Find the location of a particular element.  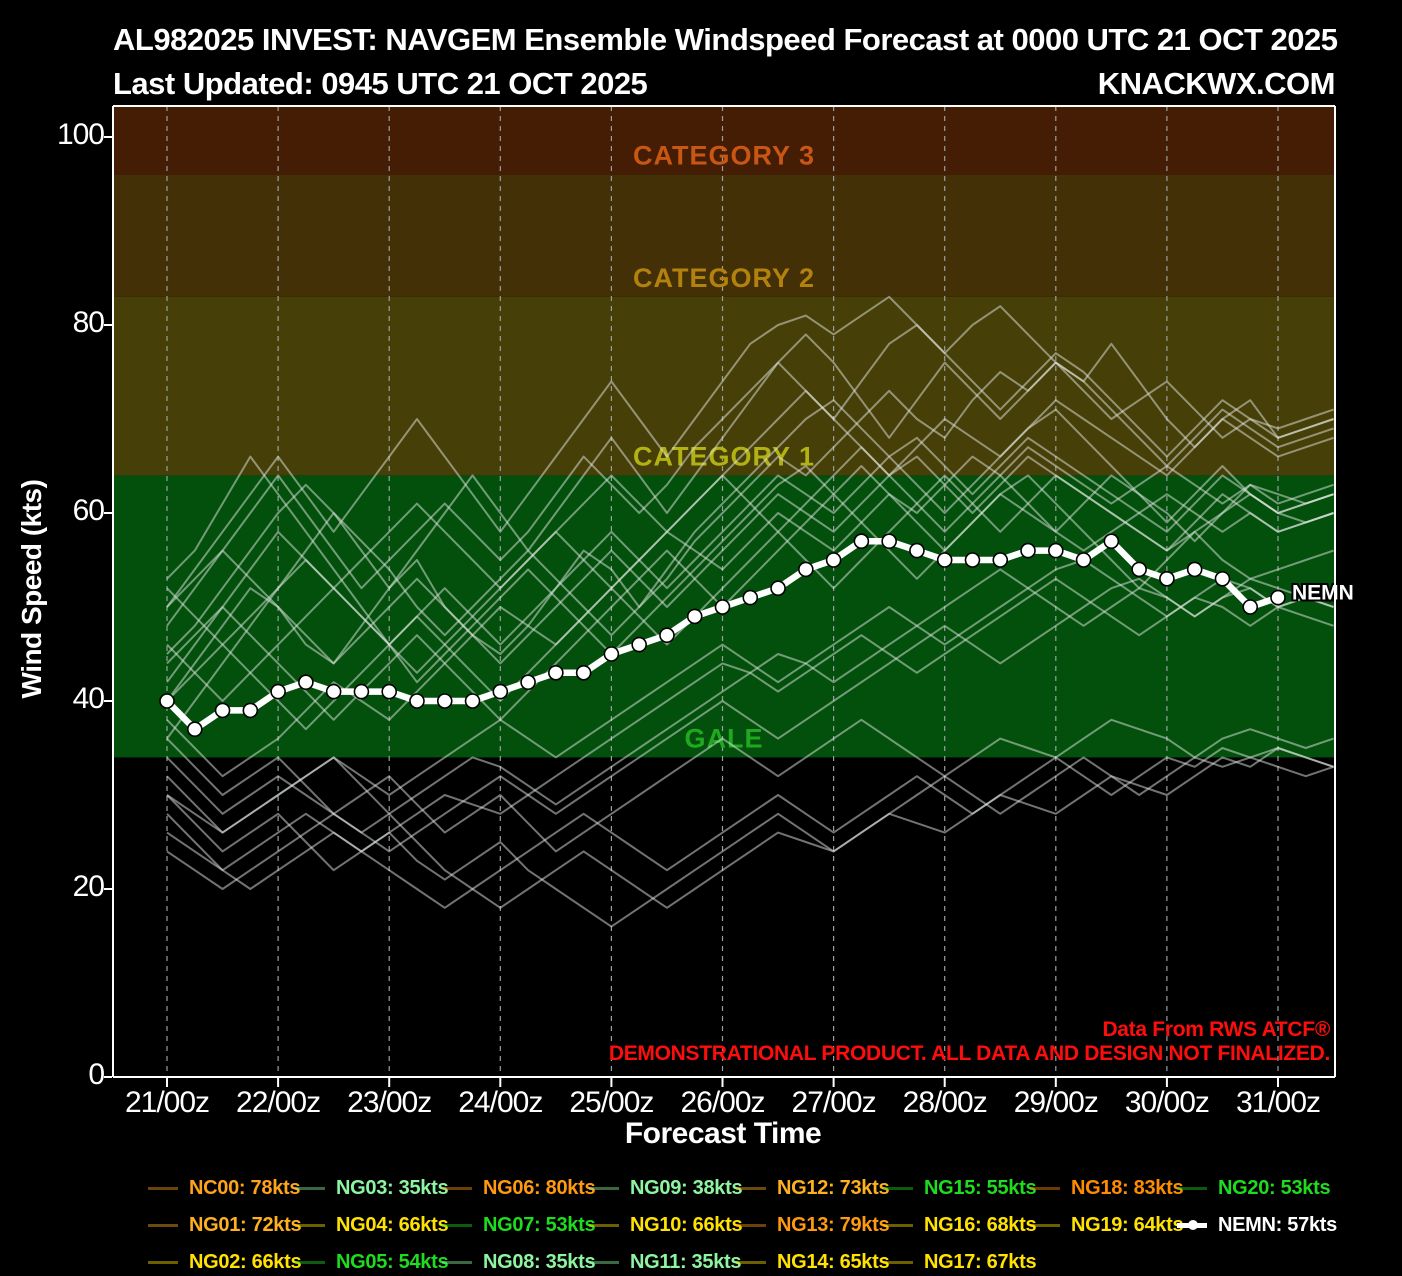

legend-swatch-NG07 is located at coordinates (457, 1225).